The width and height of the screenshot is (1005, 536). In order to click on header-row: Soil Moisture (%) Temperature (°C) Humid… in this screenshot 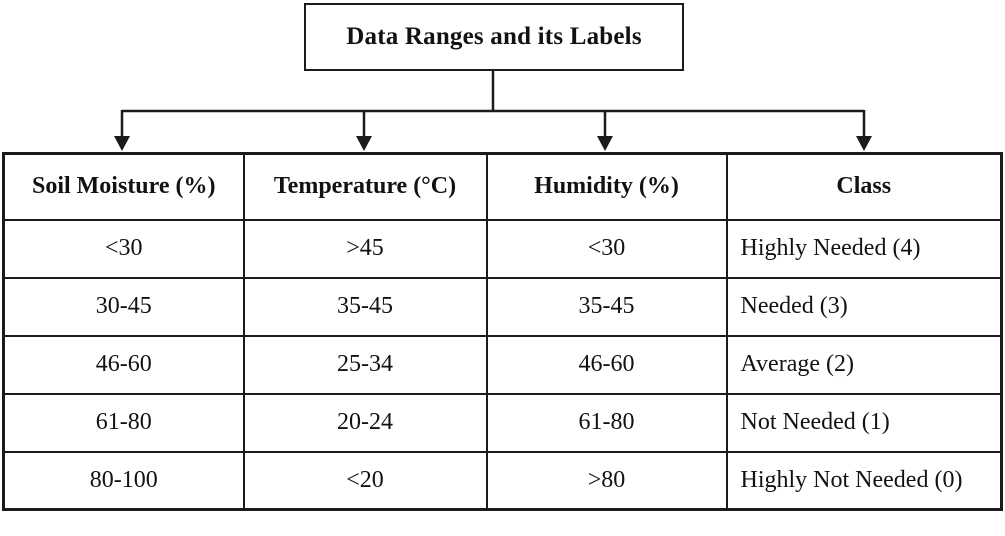, I will do `click(502, 186)`.